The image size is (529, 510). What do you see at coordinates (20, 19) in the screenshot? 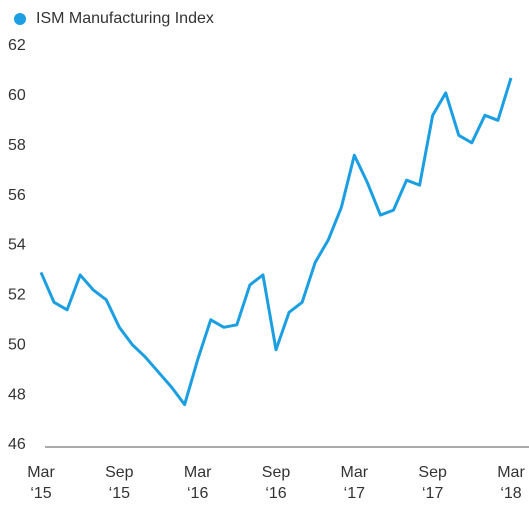
I see `legend-marker` at bounding box center [20, 19].